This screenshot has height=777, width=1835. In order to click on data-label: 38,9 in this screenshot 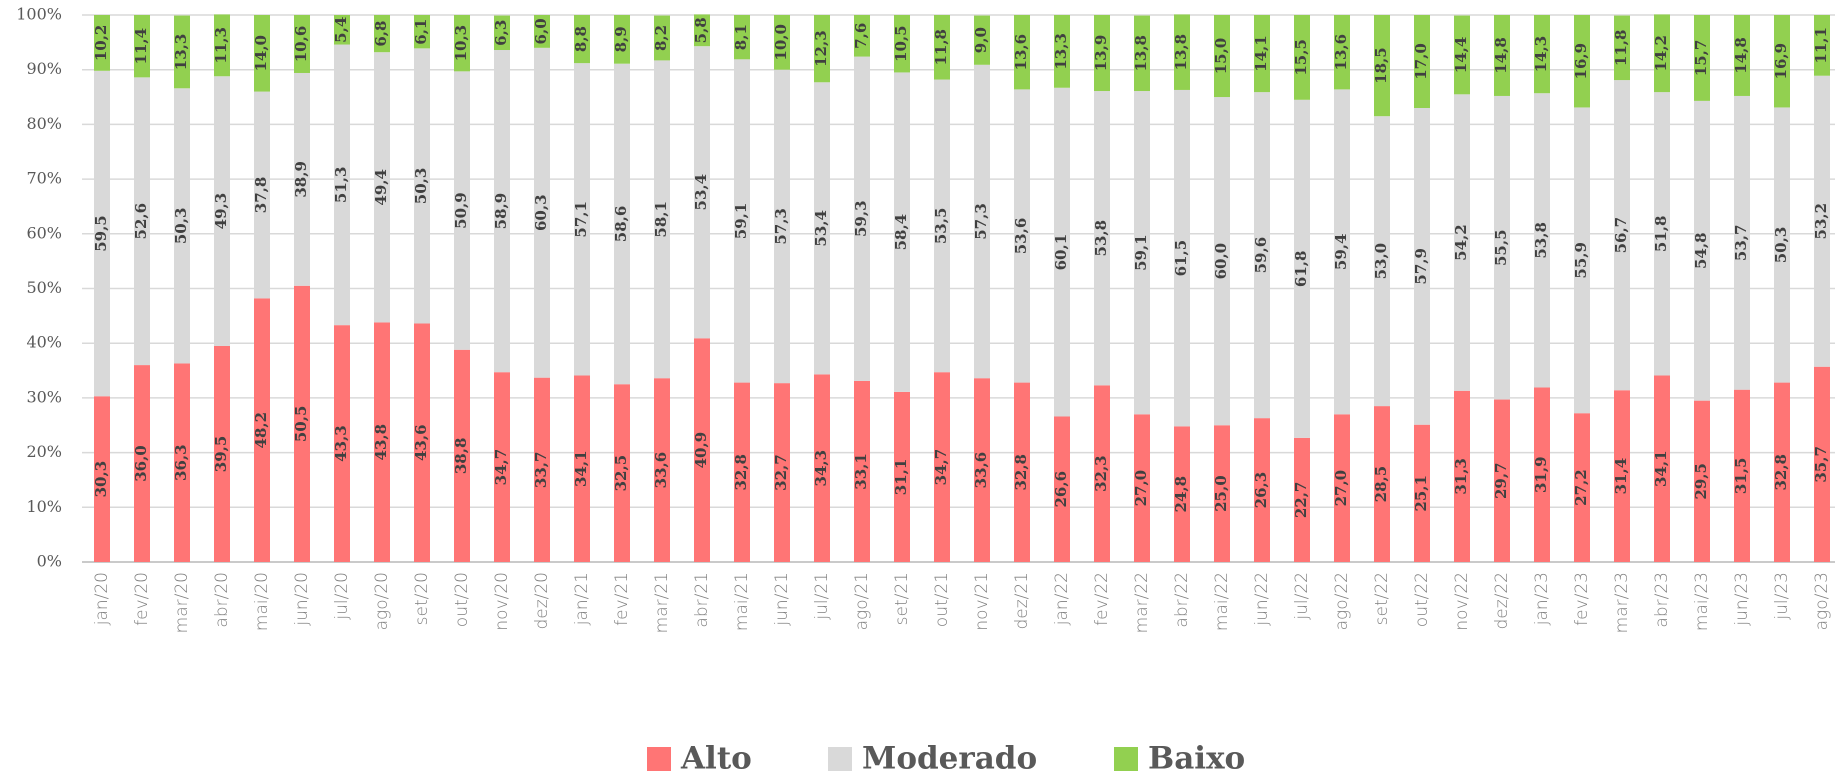, I will do `click(301, 179)`.